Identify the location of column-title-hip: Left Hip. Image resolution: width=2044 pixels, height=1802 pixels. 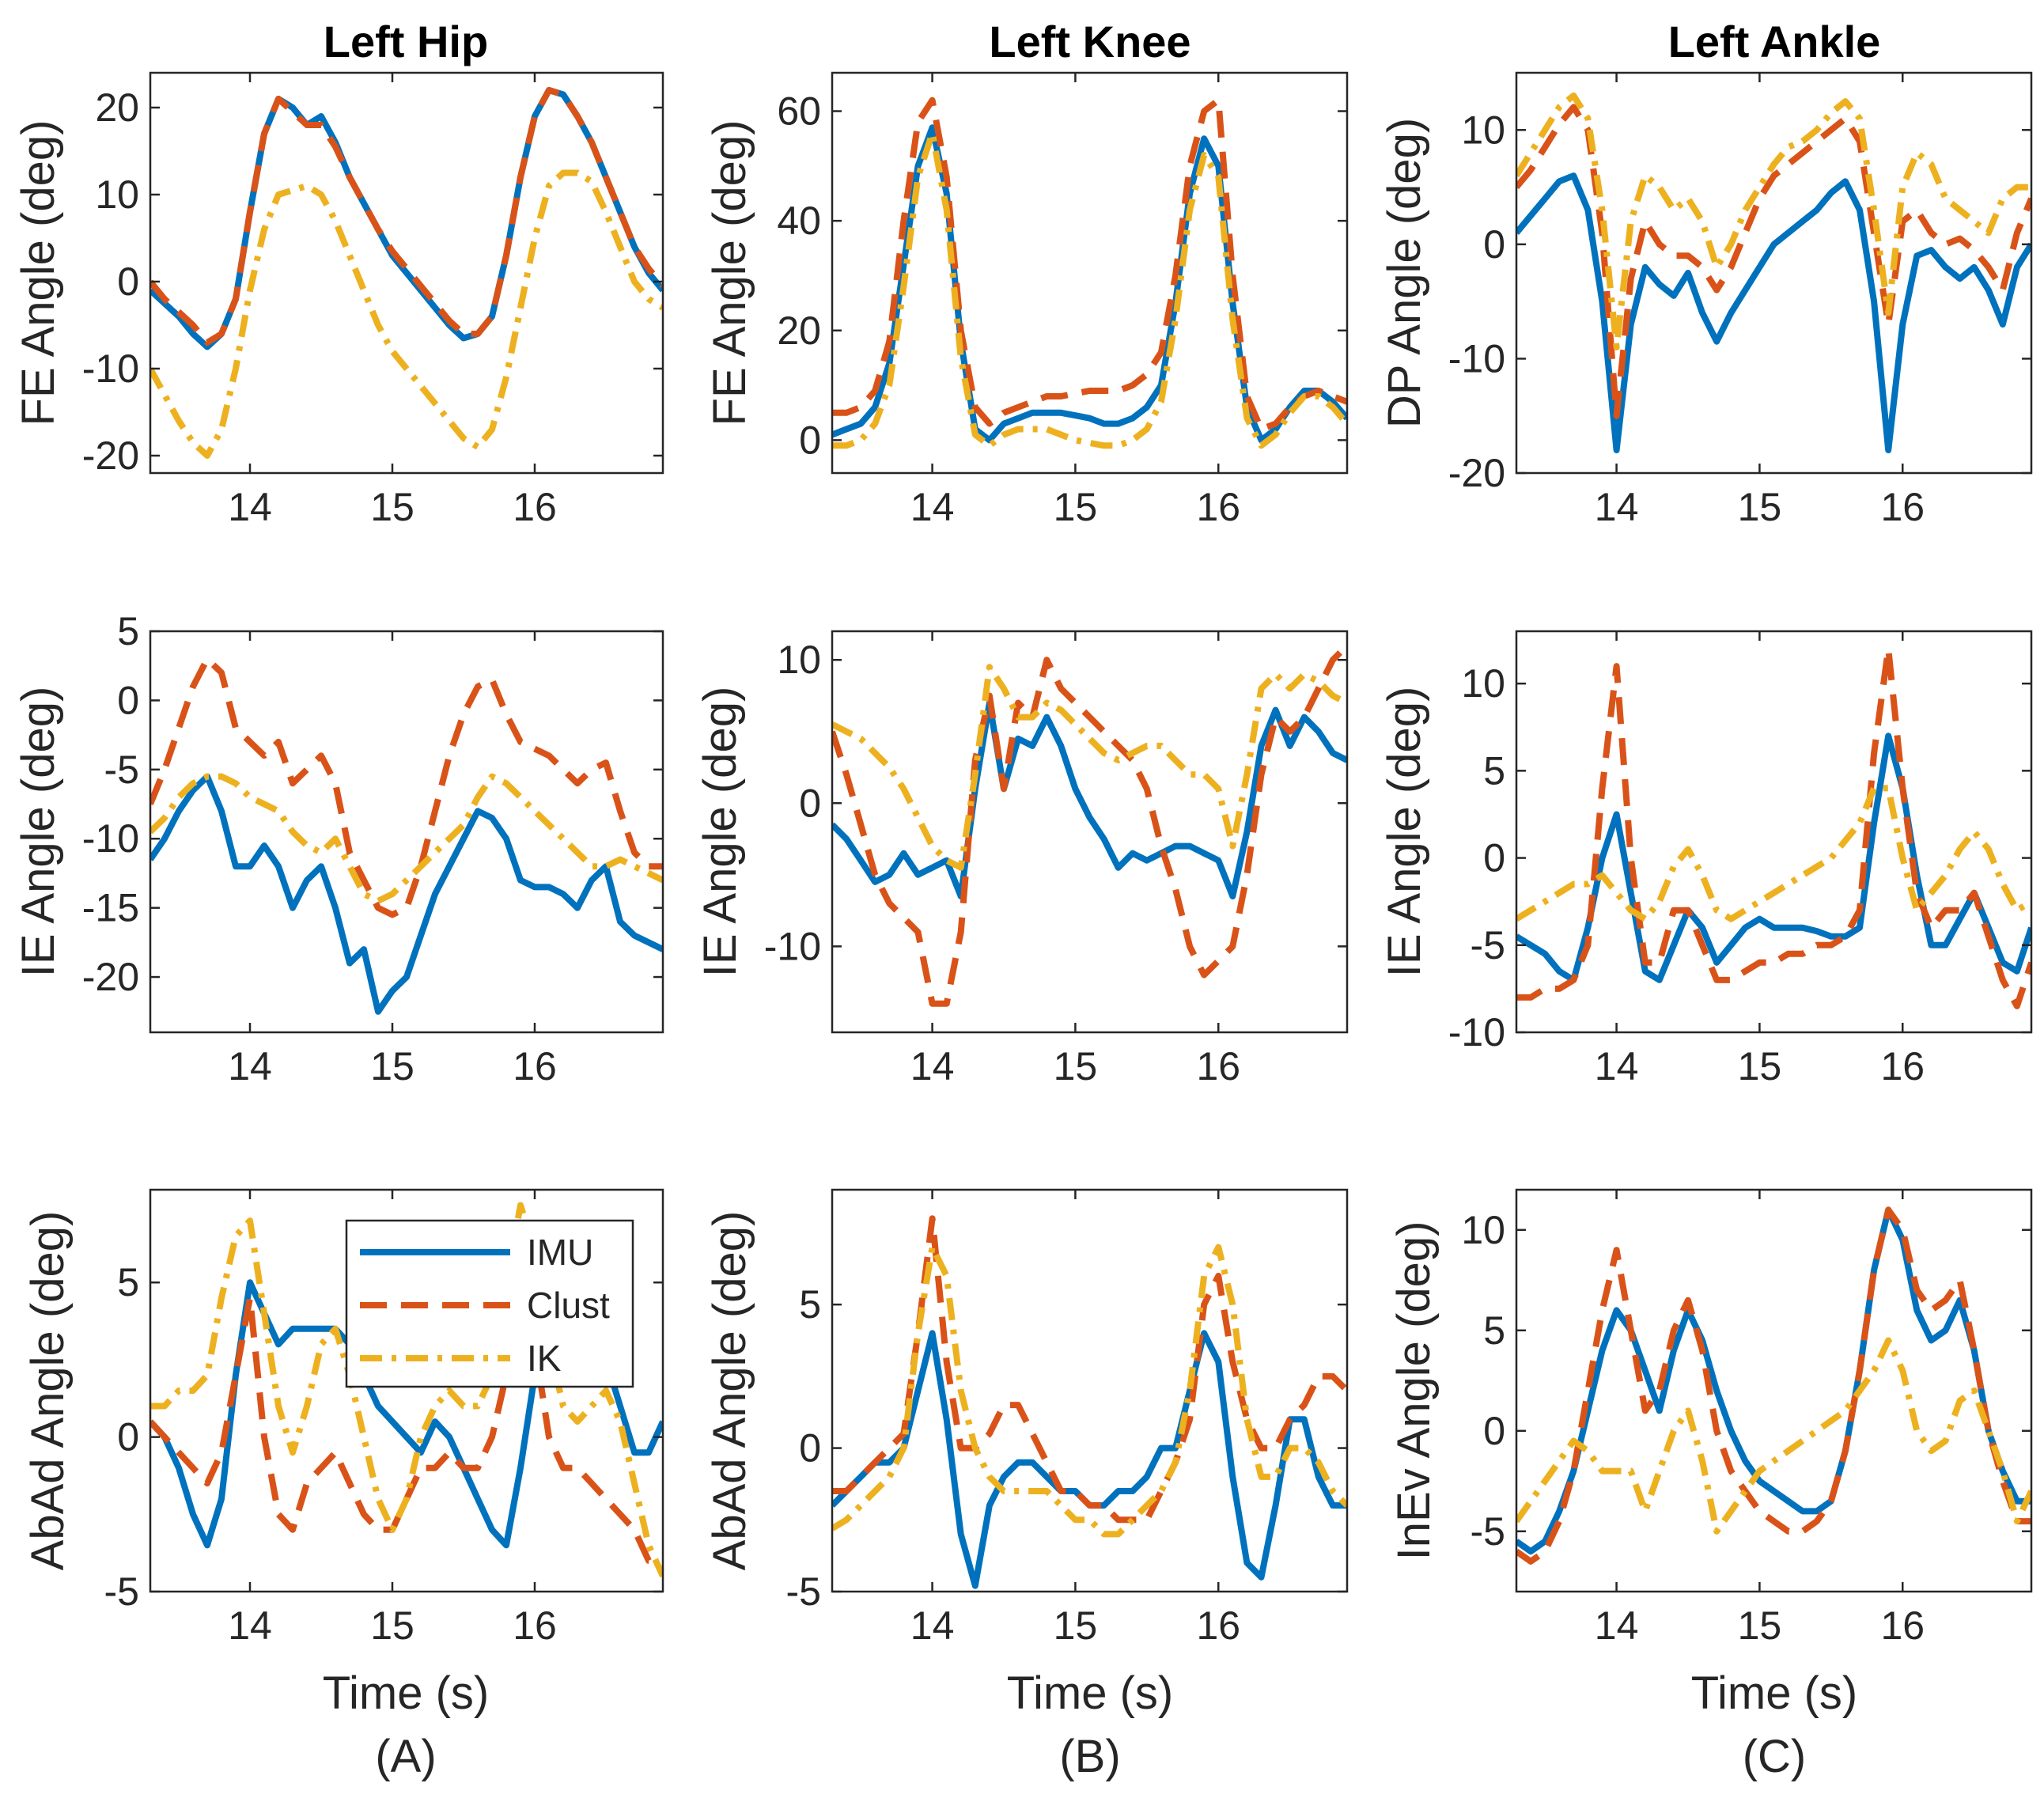
(406, 41).